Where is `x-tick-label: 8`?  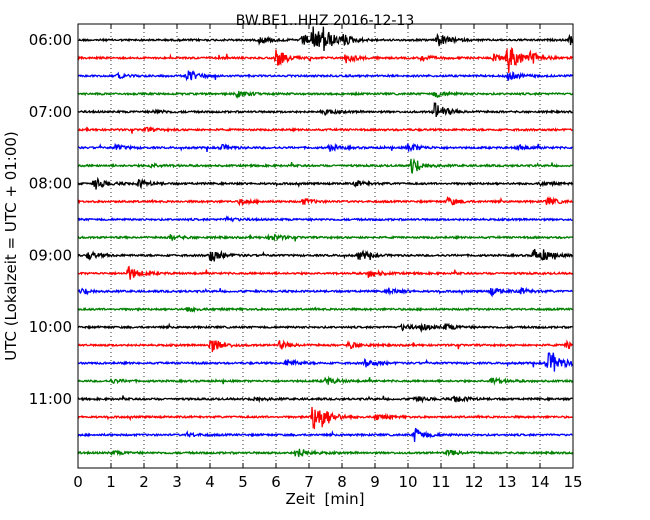 x-tick-label: 8 is located at coordinates (342, 482).